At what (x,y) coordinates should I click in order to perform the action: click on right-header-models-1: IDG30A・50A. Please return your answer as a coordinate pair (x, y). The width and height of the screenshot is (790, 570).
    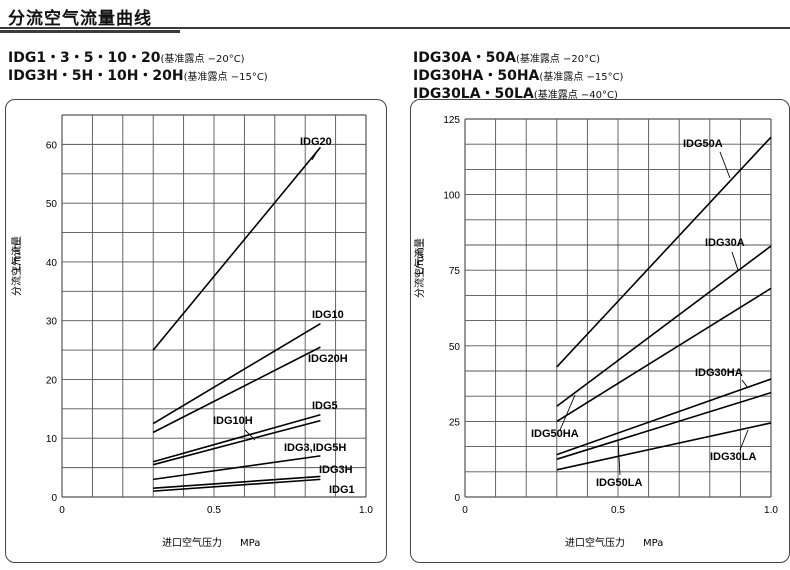
    Looking at the image, I should click on (464, 58).